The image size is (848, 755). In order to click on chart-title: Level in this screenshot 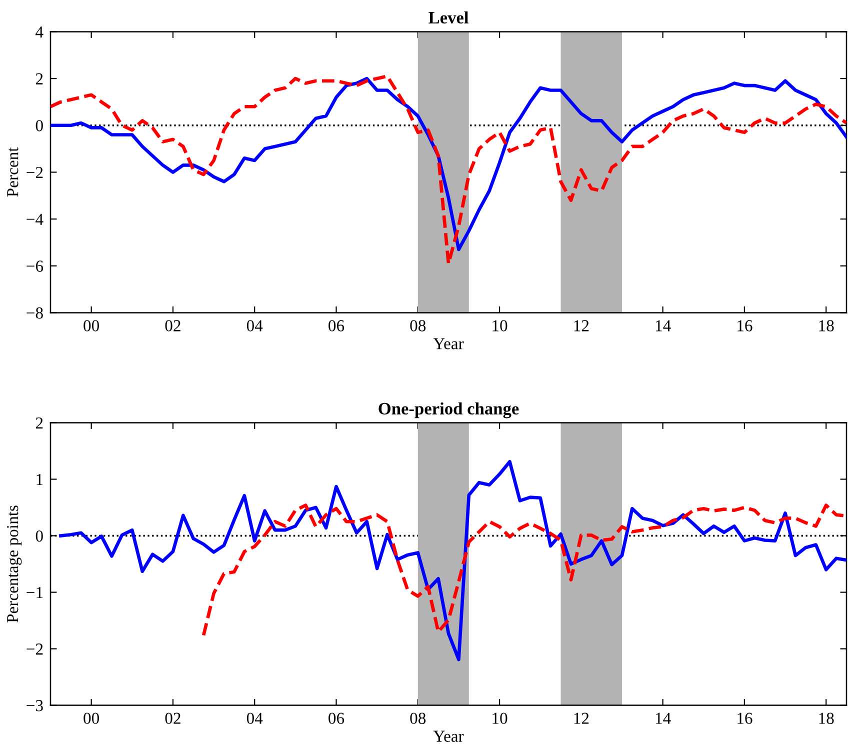, I will do `click(448, 17)`.